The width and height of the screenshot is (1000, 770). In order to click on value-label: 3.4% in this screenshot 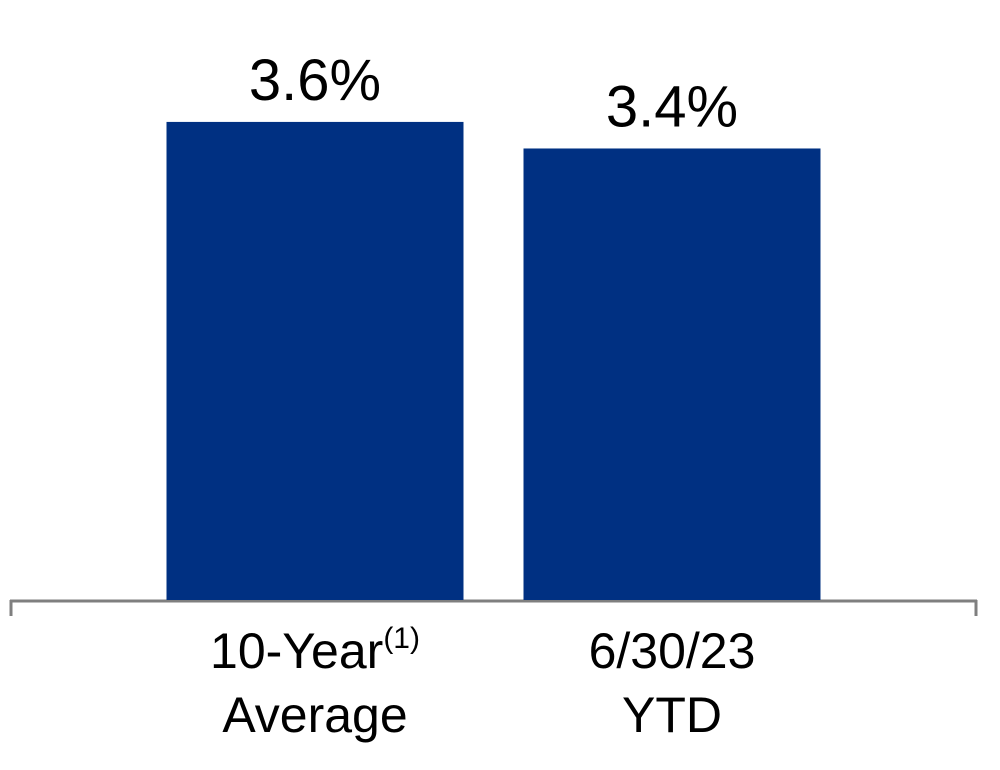, I will do `click(672, 106)`.